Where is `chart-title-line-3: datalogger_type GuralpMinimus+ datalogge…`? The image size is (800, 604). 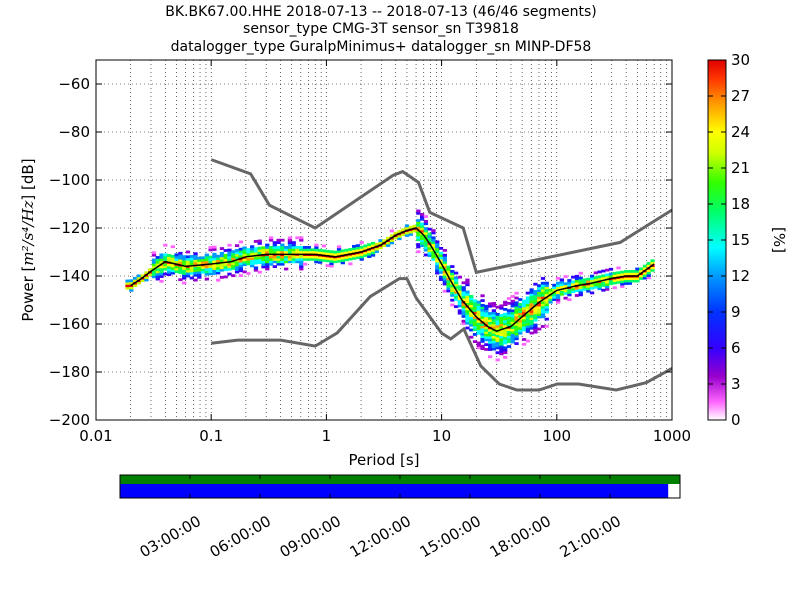 chart-title-line-3: datalogger_type GuralpMinimus+ datalogge… is located at coordinates (381, 47).